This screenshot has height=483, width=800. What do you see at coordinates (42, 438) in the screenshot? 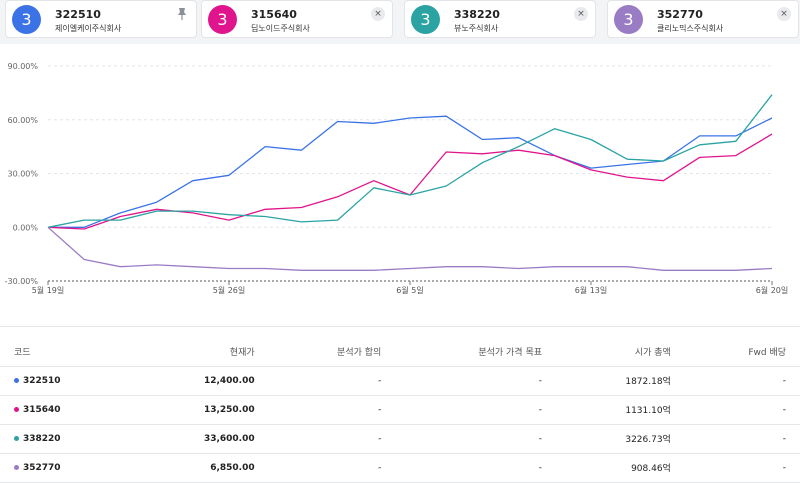
I see `row-code: 338220` at bounding box center [42, 438].